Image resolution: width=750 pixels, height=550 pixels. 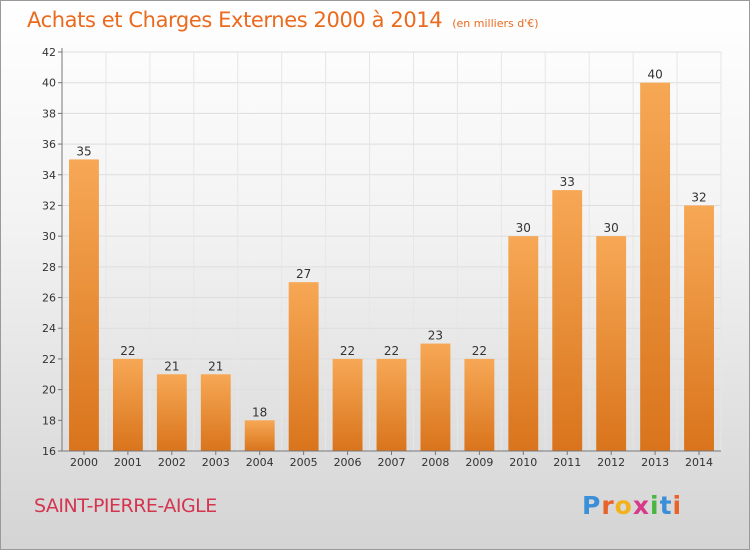 I want to click on y-tick-label: 42, so click(x=49, y=52).